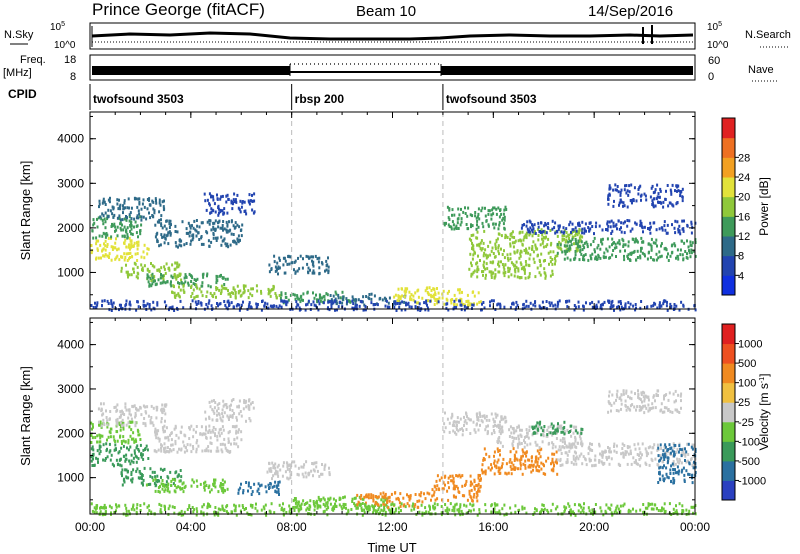 This screenshot has height=554, width=800. I want to click on cpid-segment-label: rbsp 200, so click(320, 99).